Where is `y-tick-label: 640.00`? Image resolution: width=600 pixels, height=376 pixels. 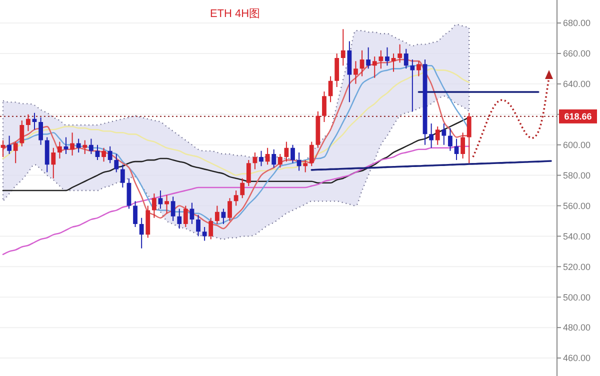 y-tick-label: 640.00 is located at coordinates (577, 84).